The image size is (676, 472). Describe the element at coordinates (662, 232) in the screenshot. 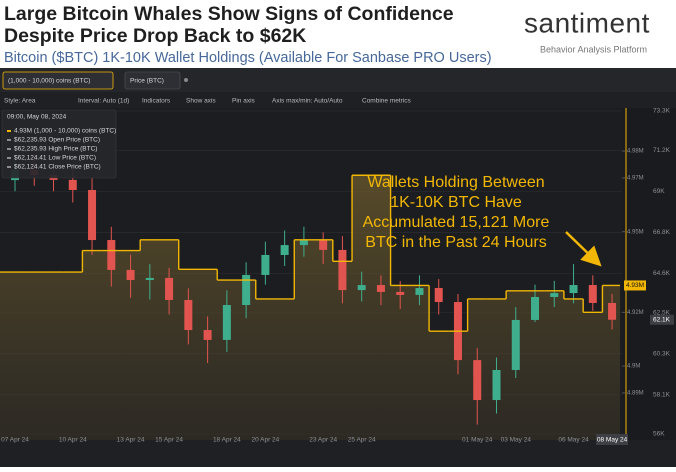

I see `y2-tick-label: 66.8K` at that location.